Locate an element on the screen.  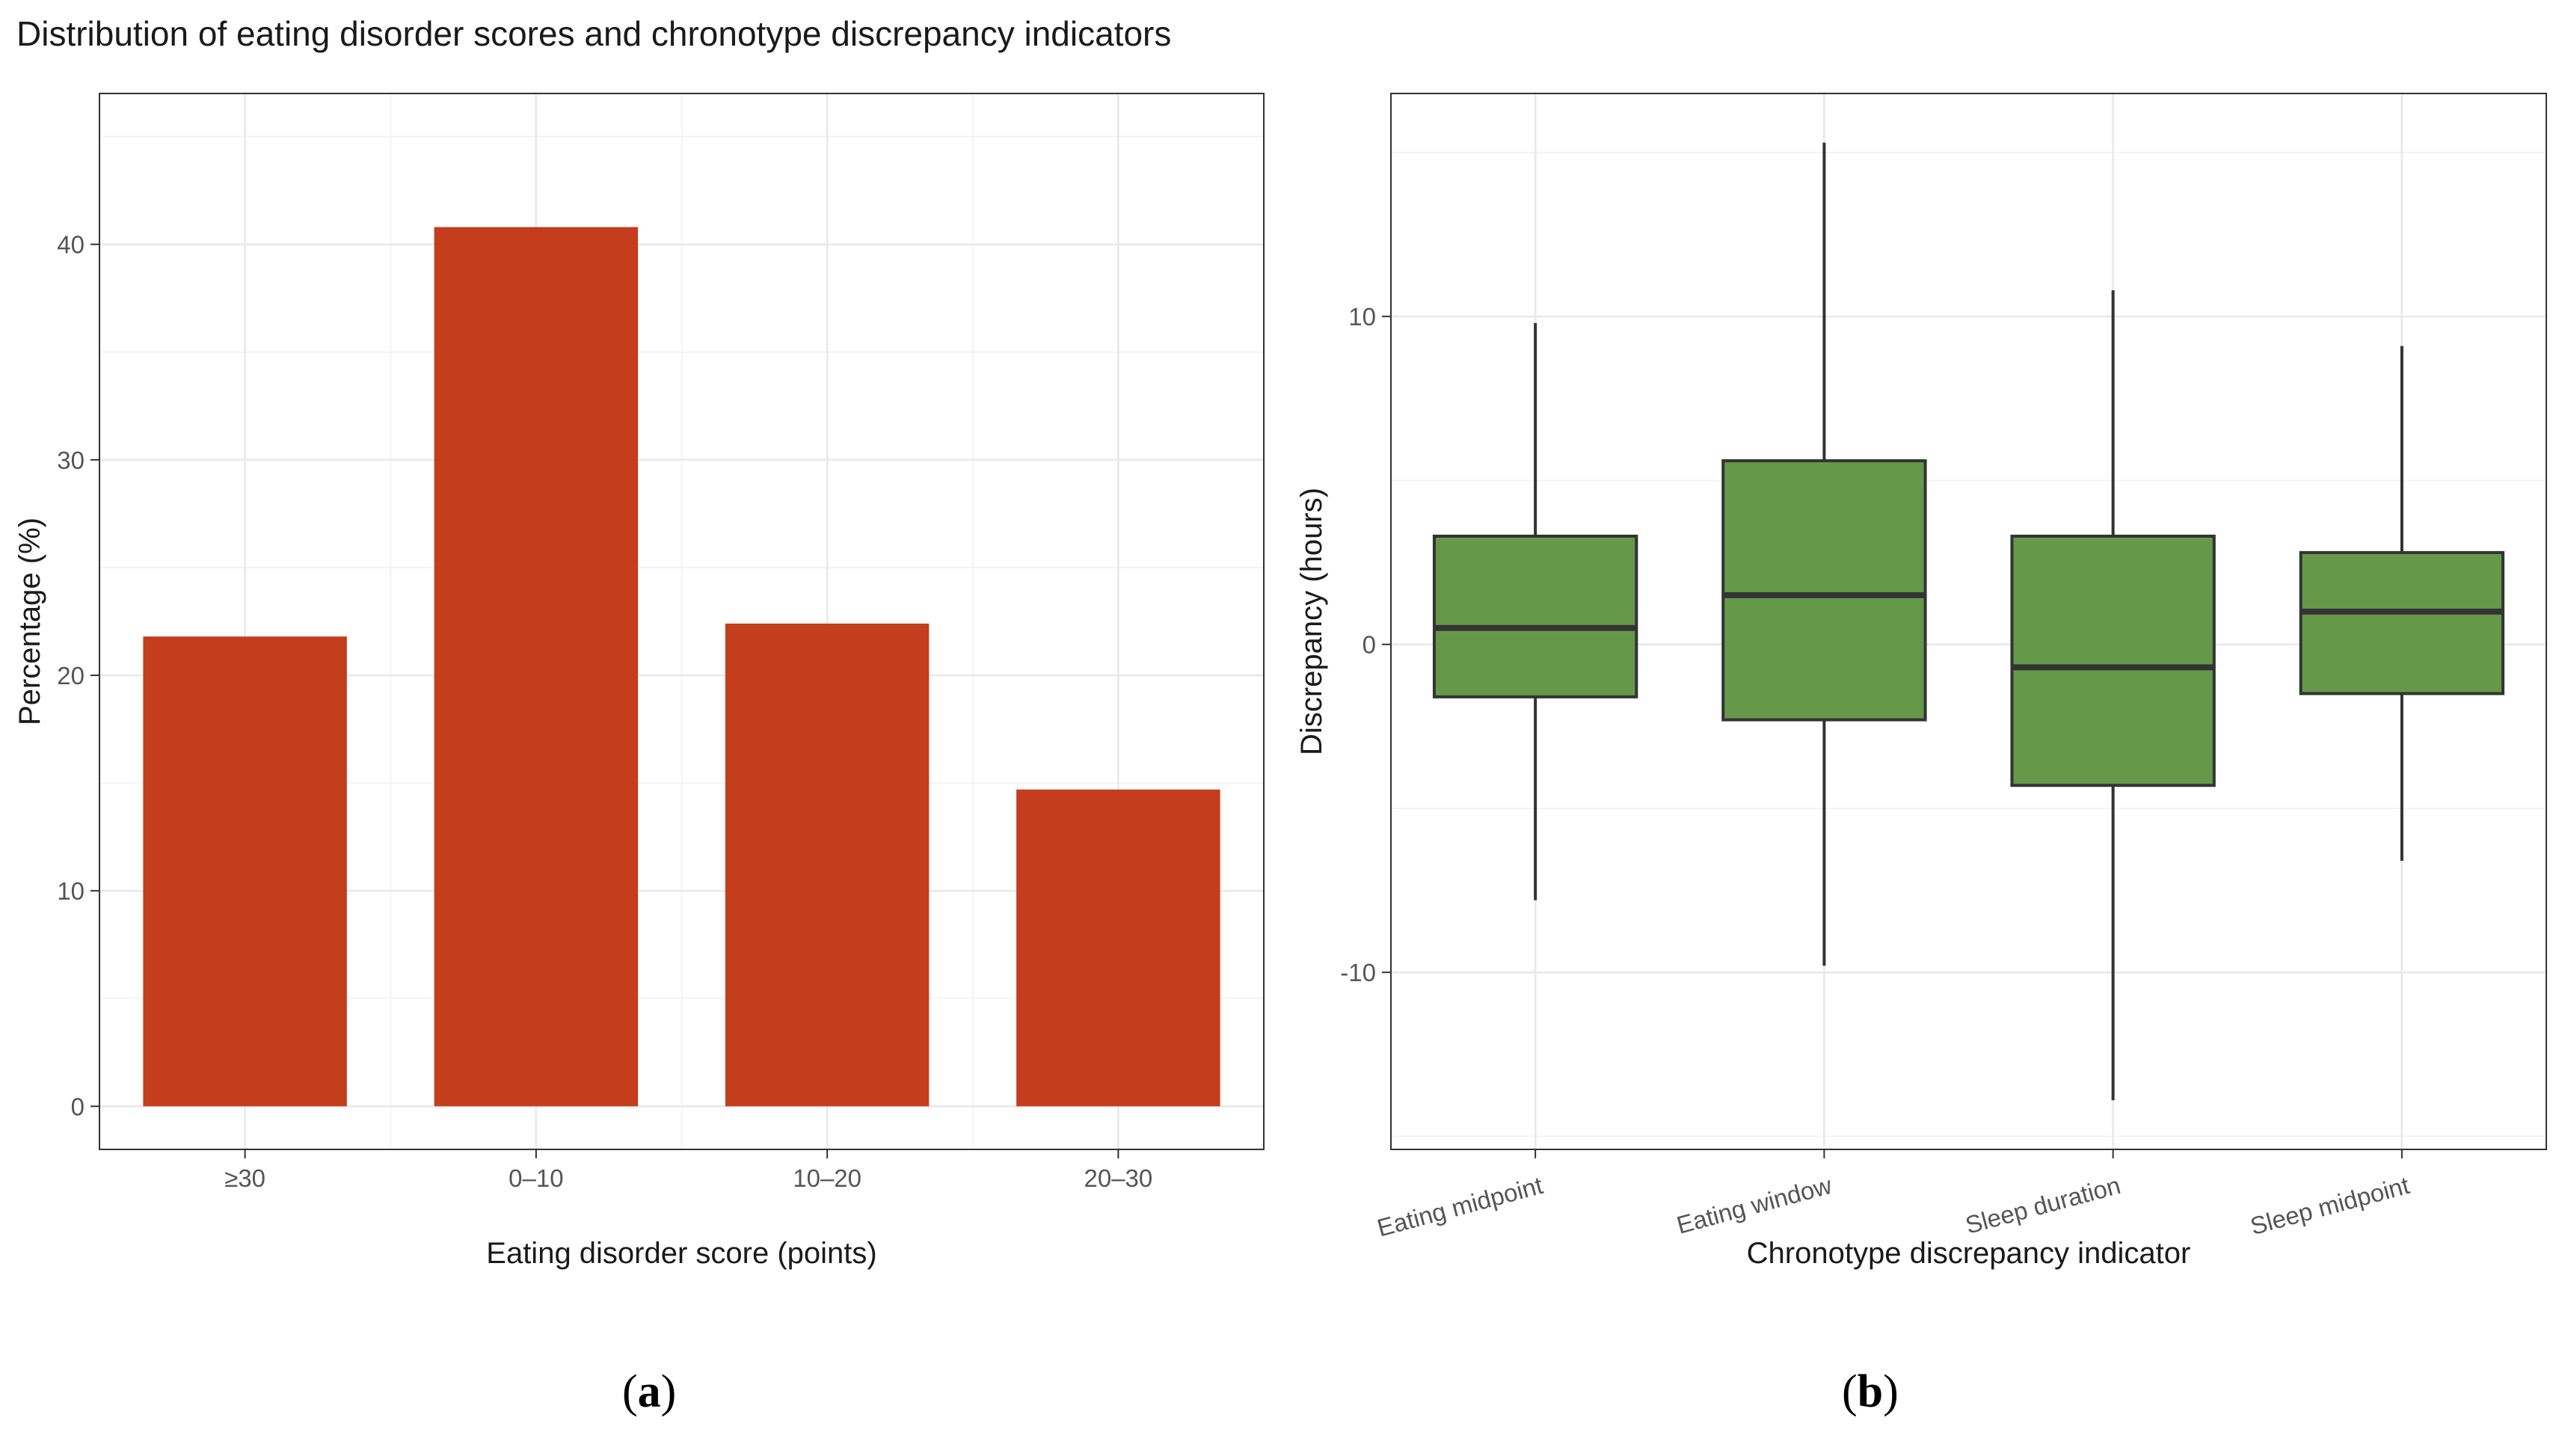
panel-a-y-tick-label: 10 is located at coordinates (71, 891).